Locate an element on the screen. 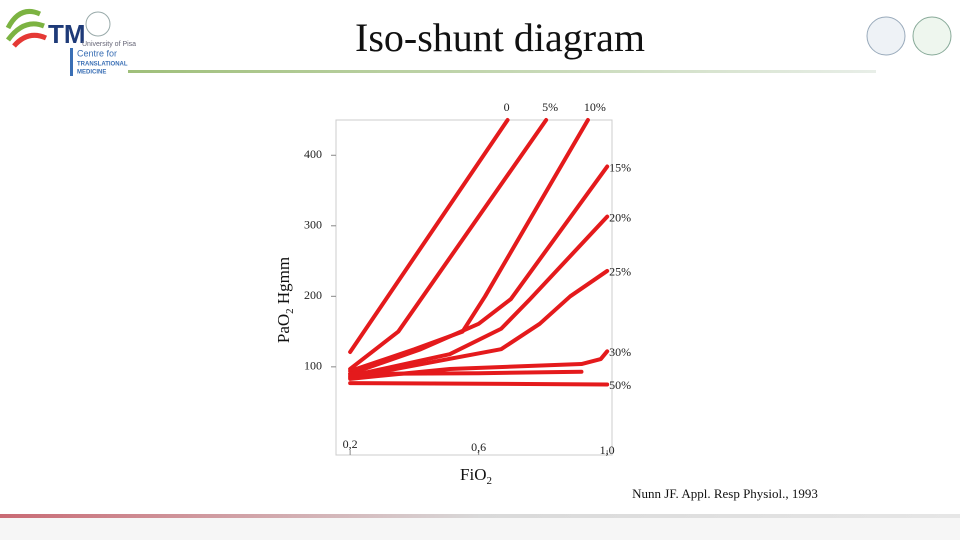  logo-text: TRANSLATIONAL is located at coordinates (102, 65).